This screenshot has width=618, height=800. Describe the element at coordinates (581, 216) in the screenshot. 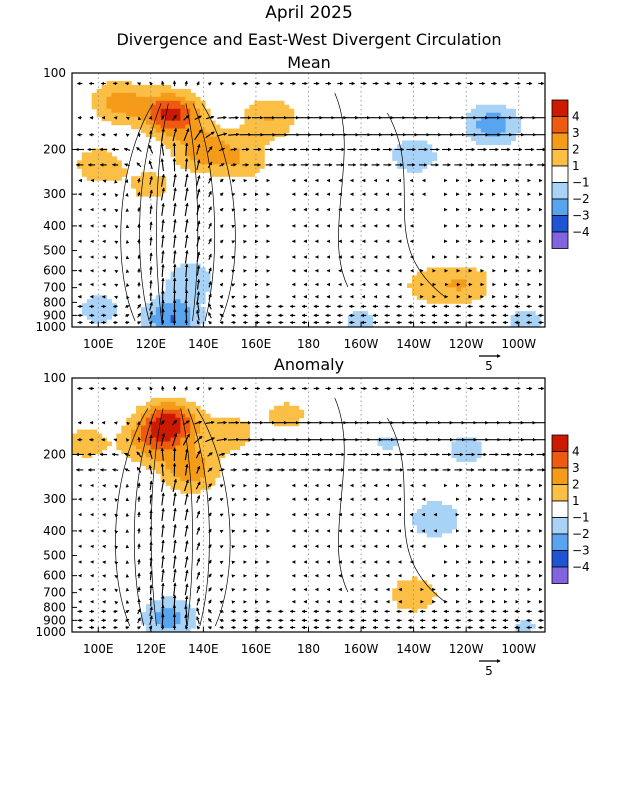

I see `colorbar-label: −3` at that location.